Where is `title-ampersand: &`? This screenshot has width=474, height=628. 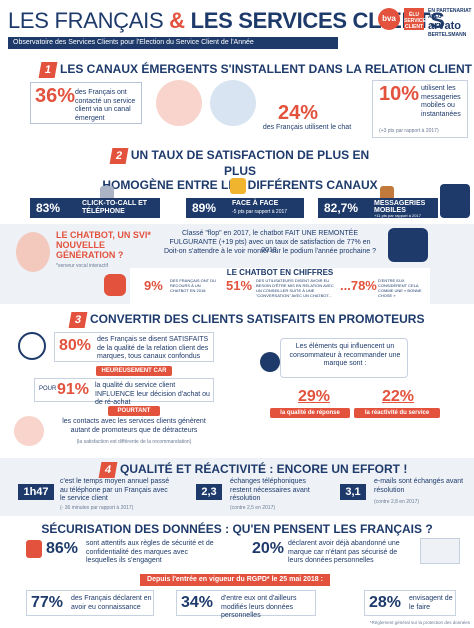
title-ampersand: & is located at coordinates (180, 20).